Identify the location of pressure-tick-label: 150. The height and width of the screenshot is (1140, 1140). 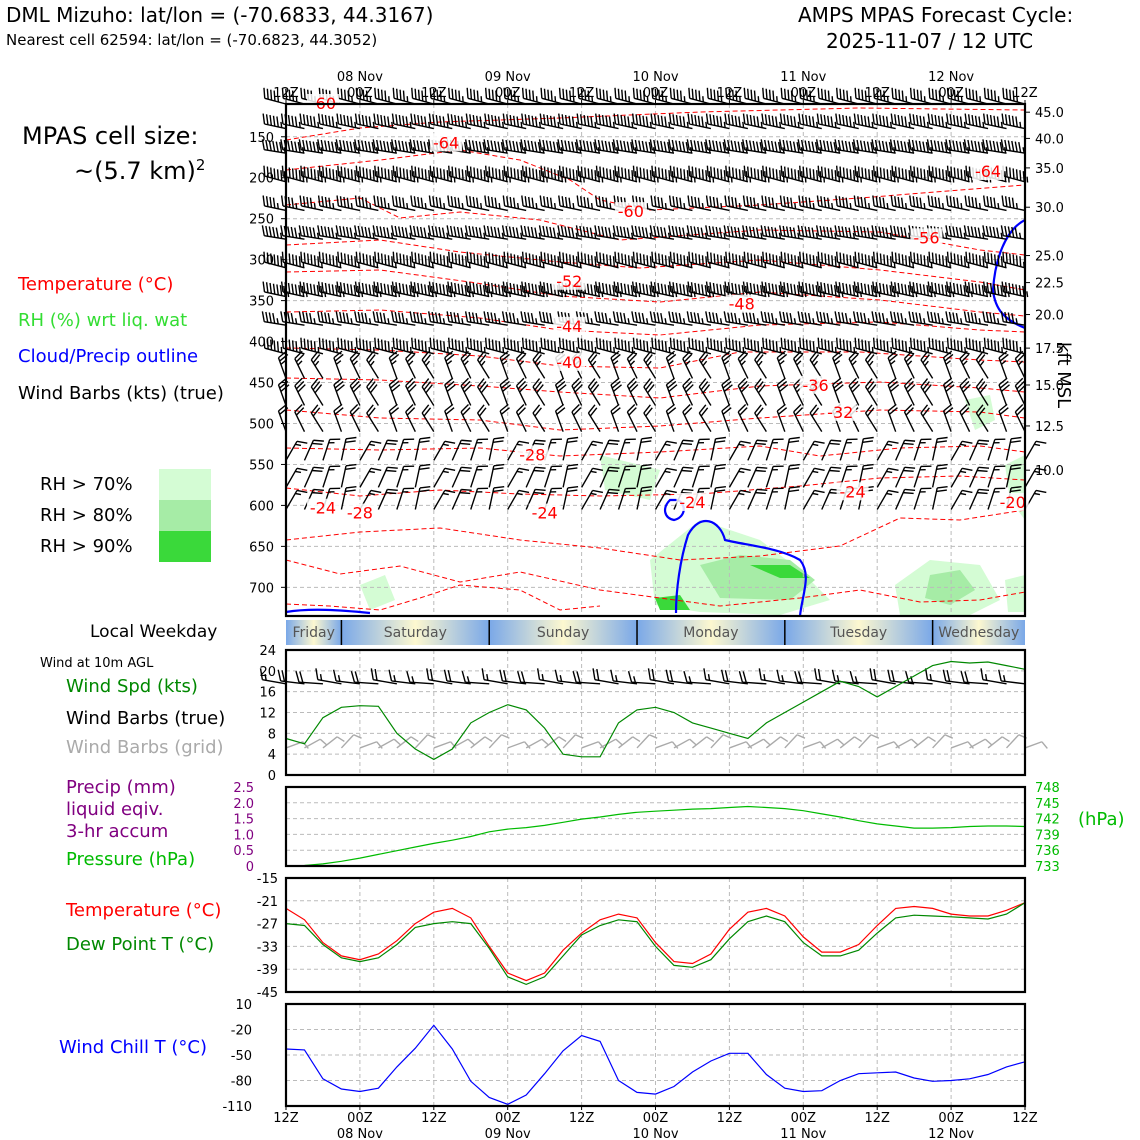
(261, 138).